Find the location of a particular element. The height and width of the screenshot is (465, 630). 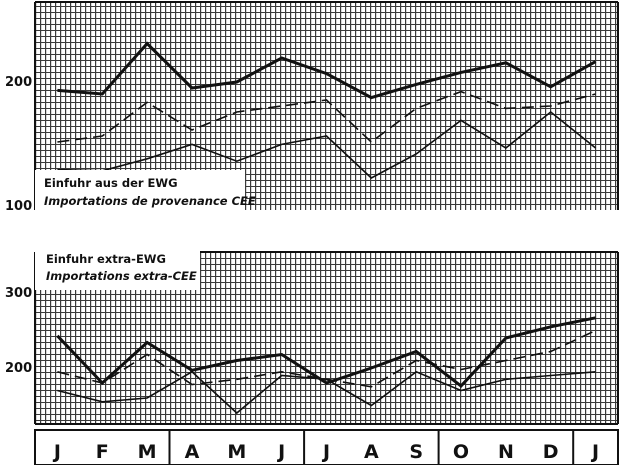

y-tick-bottom-300: 300 is located at coordinates (18, 293).